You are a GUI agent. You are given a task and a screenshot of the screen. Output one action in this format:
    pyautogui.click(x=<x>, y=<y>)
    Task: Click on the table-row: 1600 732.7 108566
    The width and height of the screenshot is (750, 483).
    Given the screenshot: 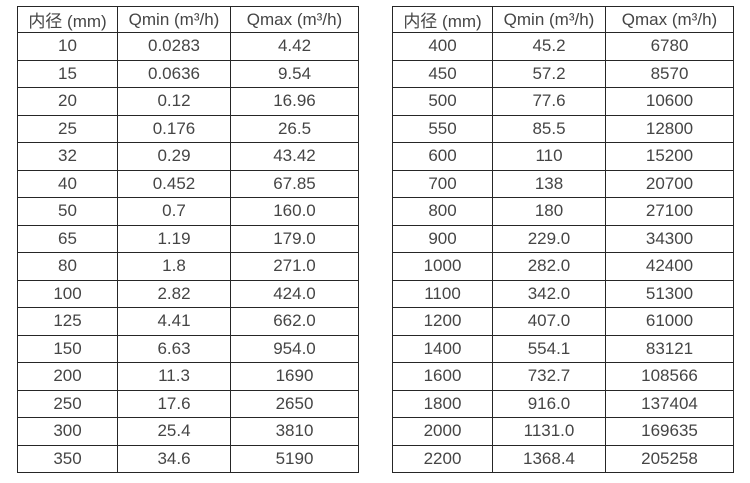 What is the action you would take?
    pyautogui.click(x=563, y=376)
    